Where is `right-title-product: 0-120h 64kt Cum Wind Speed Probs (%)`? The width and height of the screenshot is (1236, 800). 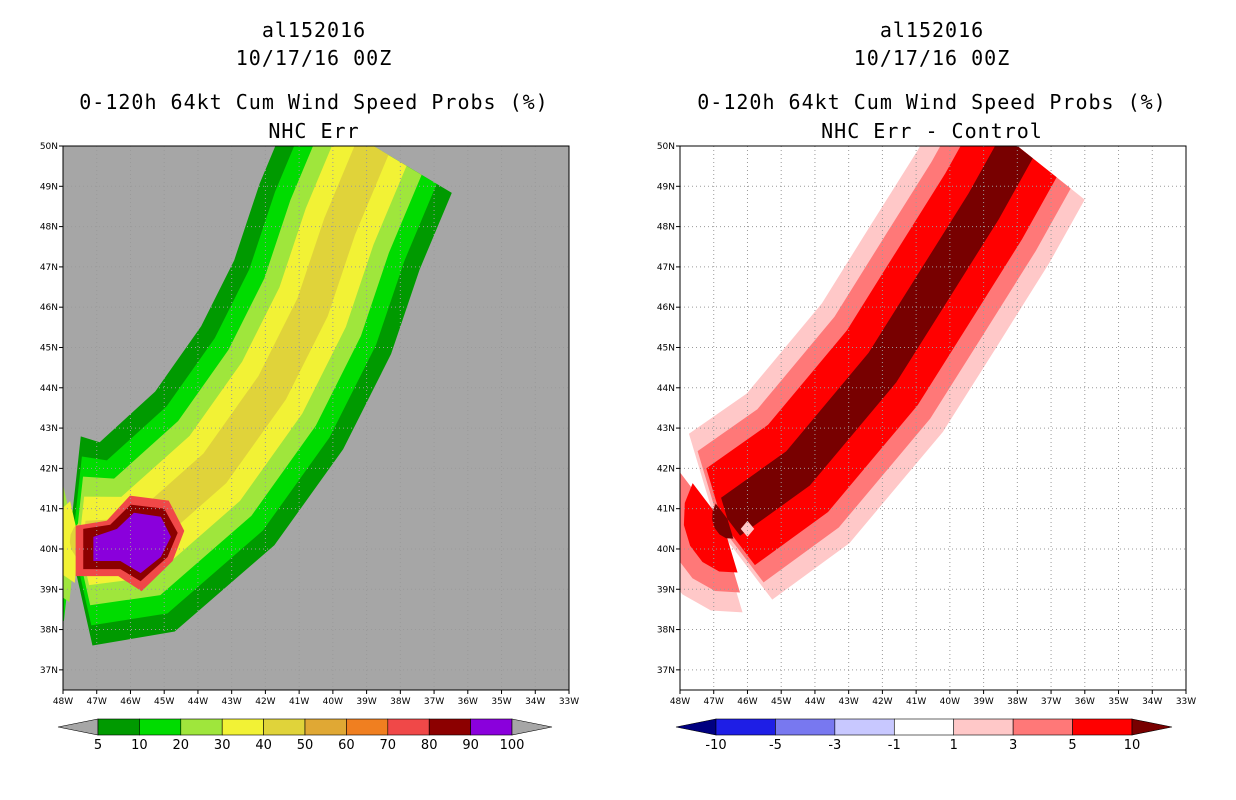 right-title-product: 0-120h 64kt Cum Wind Speed Probs (%) is located at coordinates (932, 102).